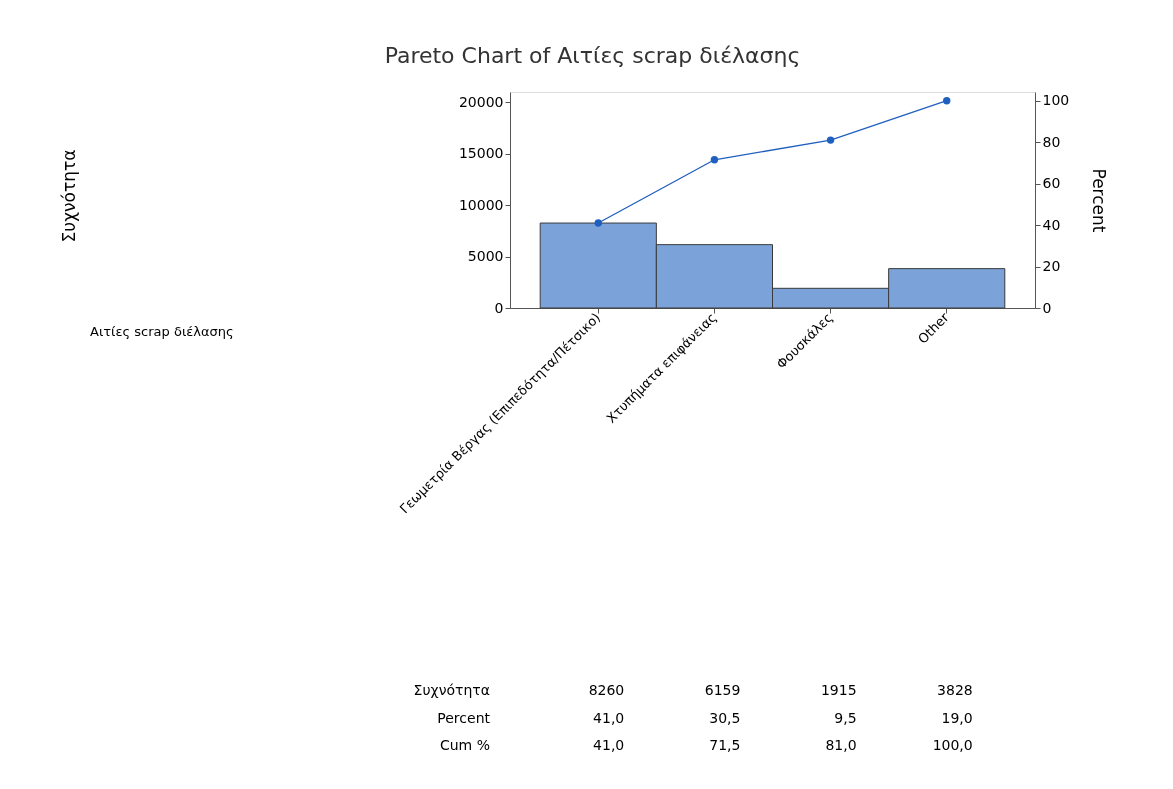 This screenshot has height=789, width=1173. Describe the element at coordinates (955, 690) in the screenshot. I see `data-label: 3828` at that location.